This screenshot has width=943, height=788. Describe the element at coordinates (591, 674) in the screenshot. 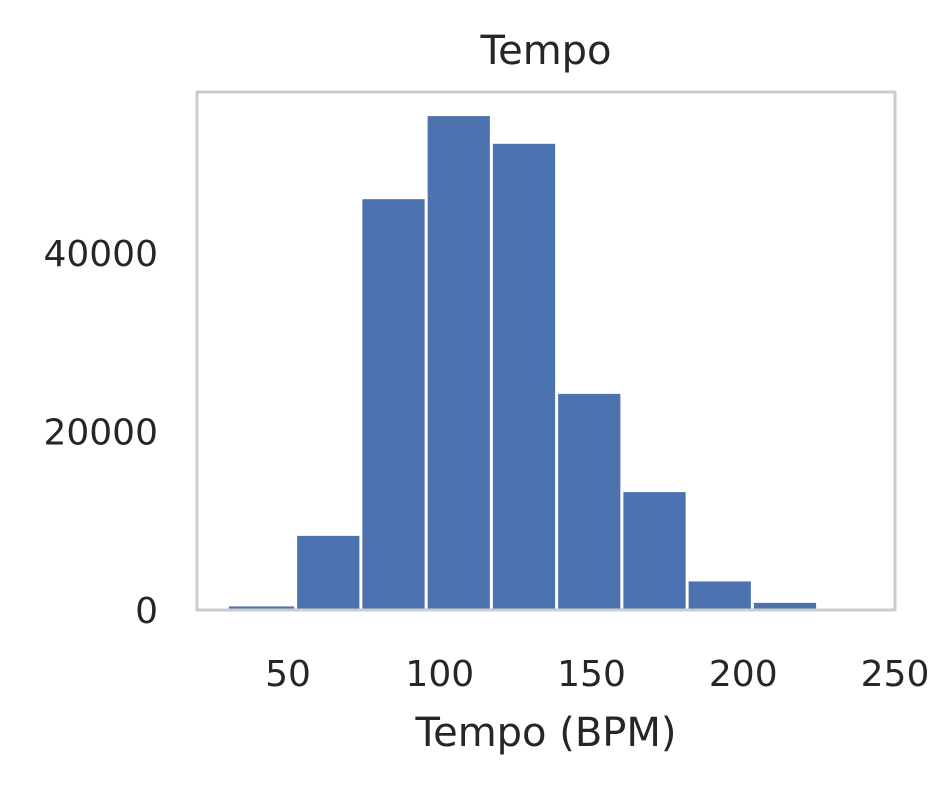

I see `x-tick-label: 150` at that location.